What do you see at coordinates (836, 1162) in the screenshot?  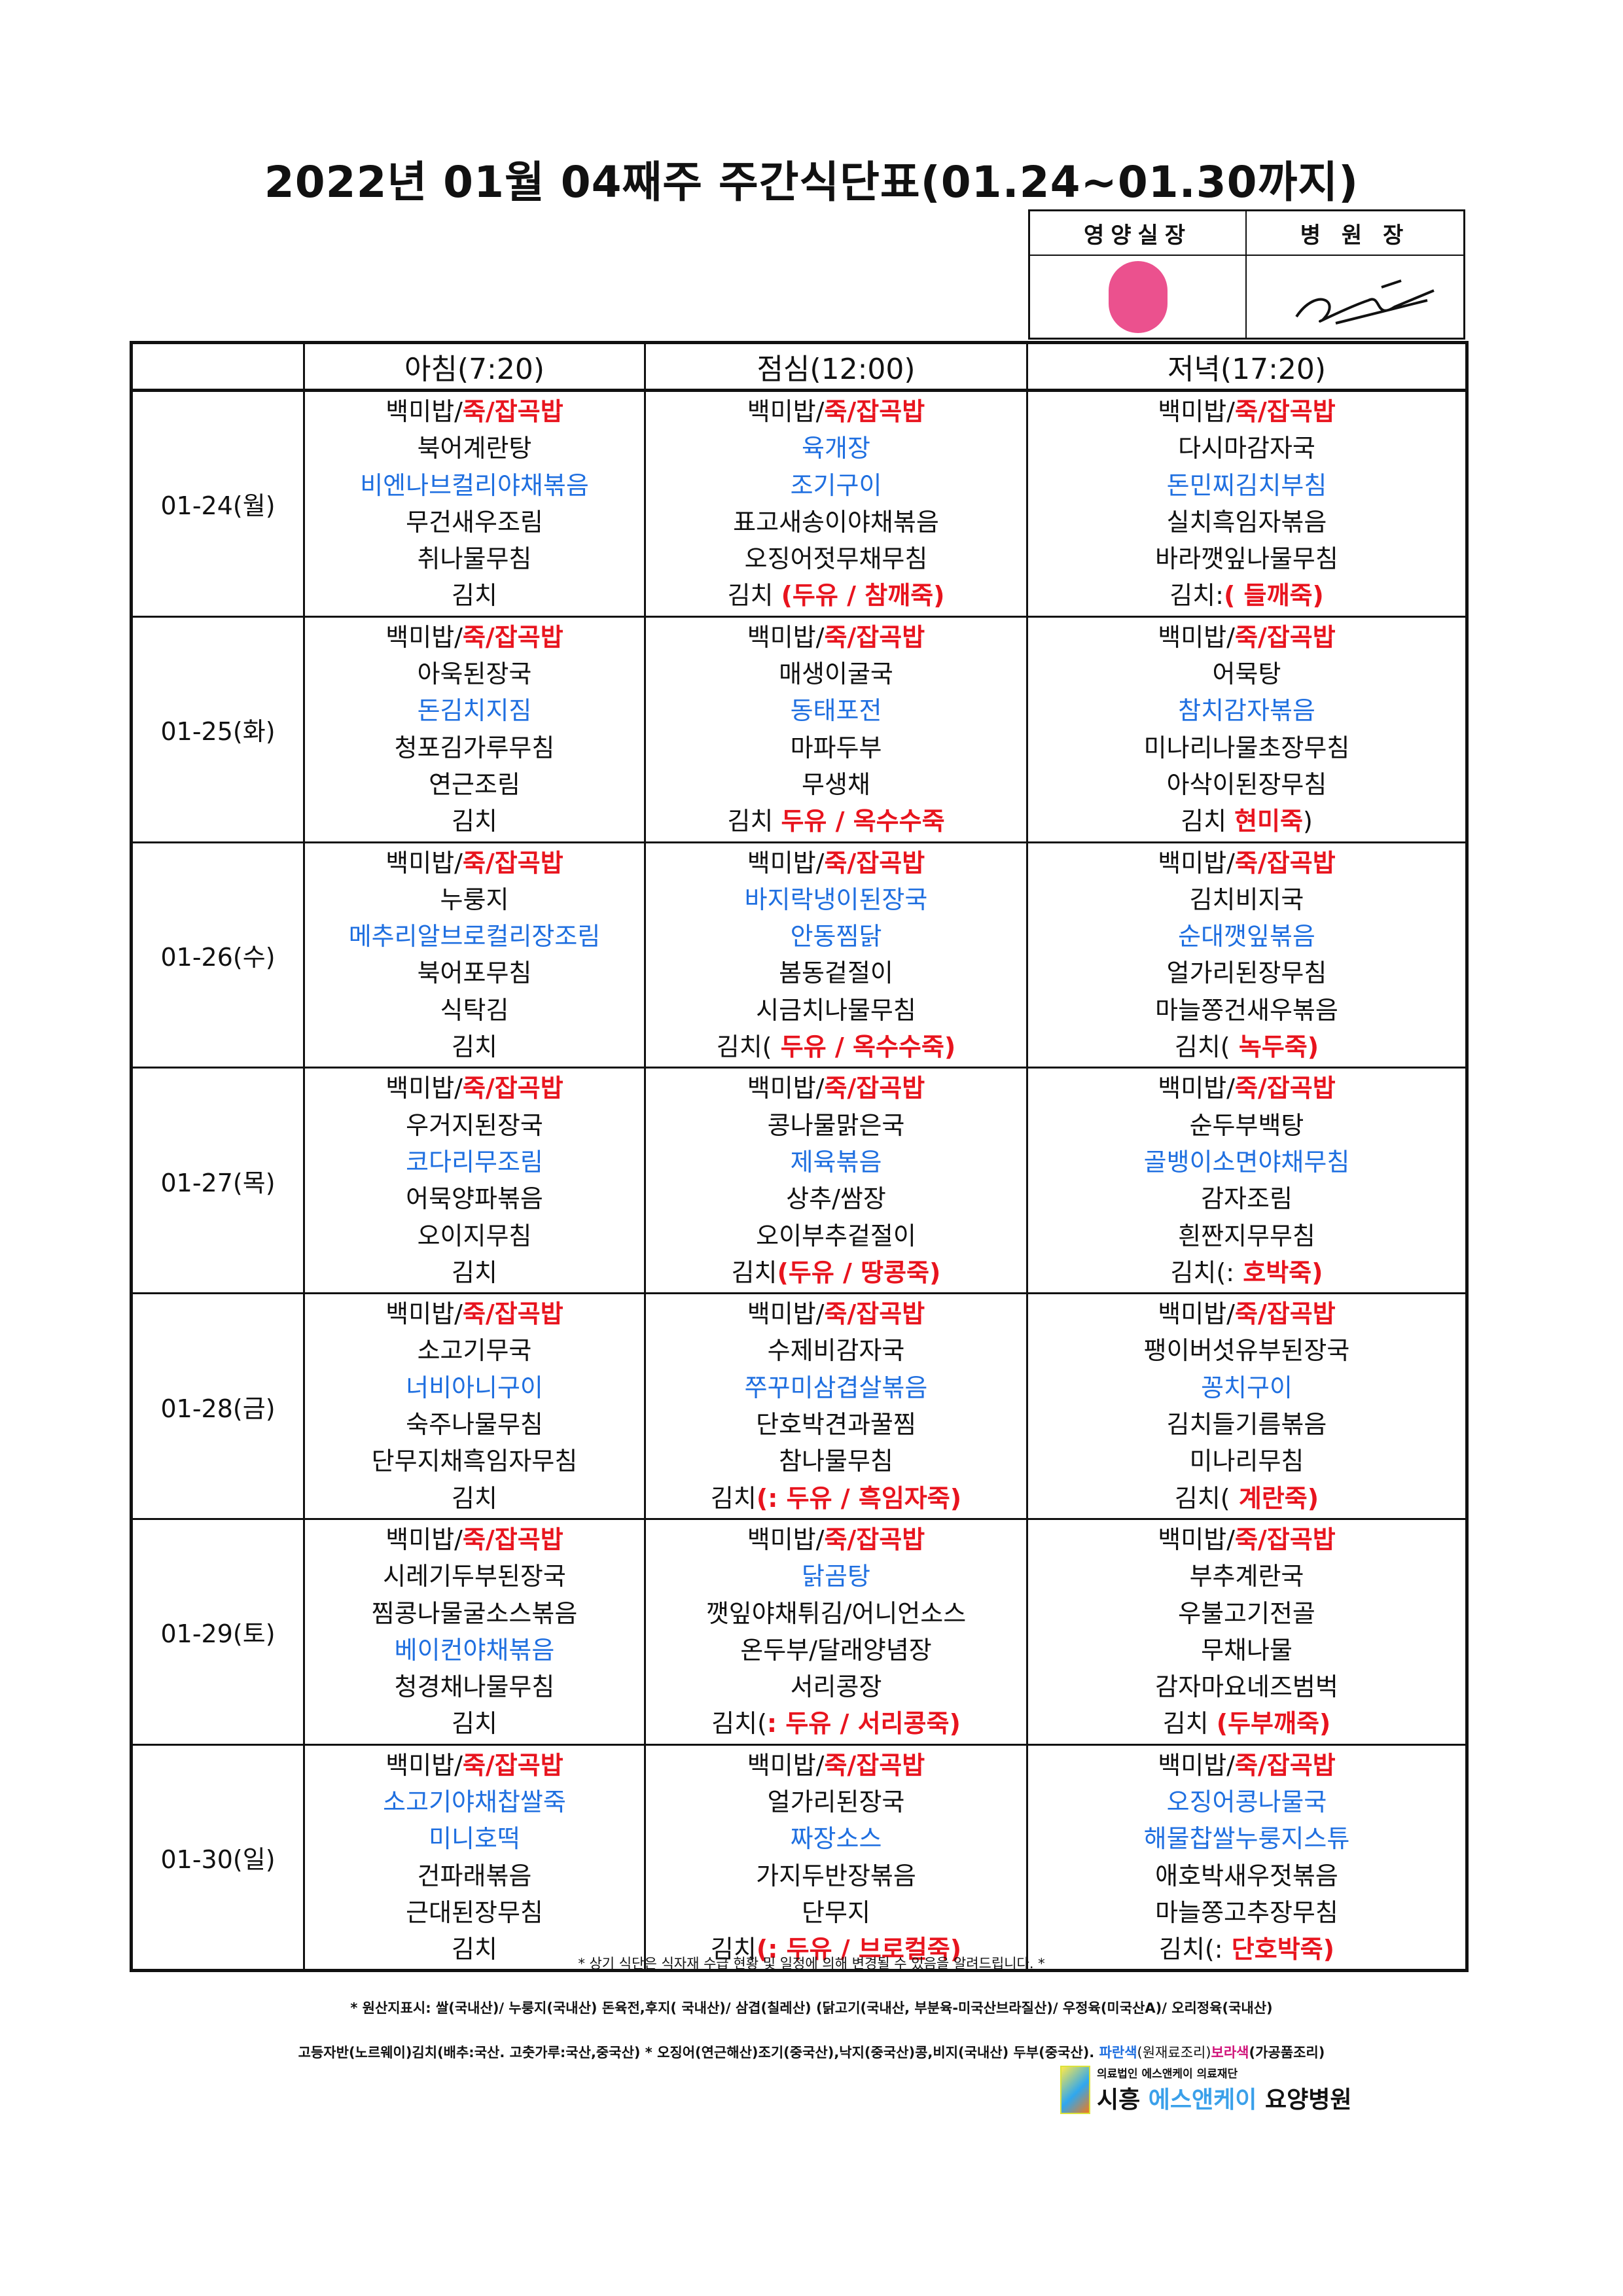 I see `menu-item: 제육볶음` at bounding box center [836, 1162].